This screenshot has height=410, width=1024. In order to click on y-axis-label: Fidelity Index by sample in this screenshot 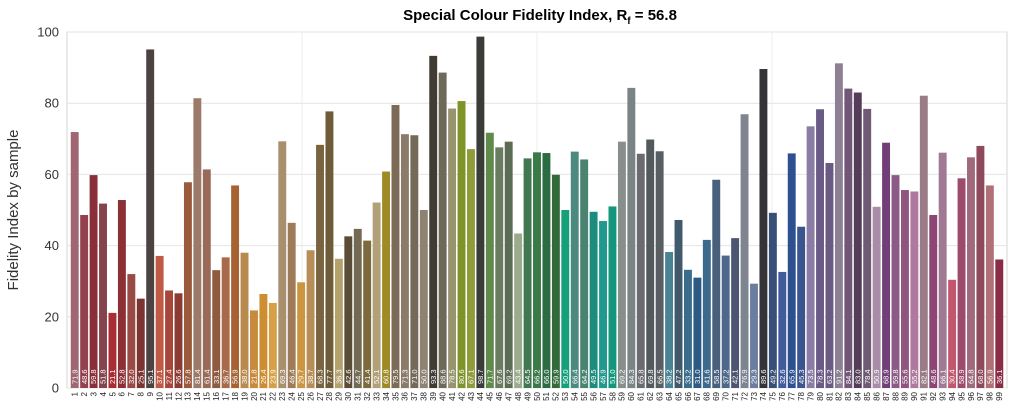, I will do `click(13, 210)`.